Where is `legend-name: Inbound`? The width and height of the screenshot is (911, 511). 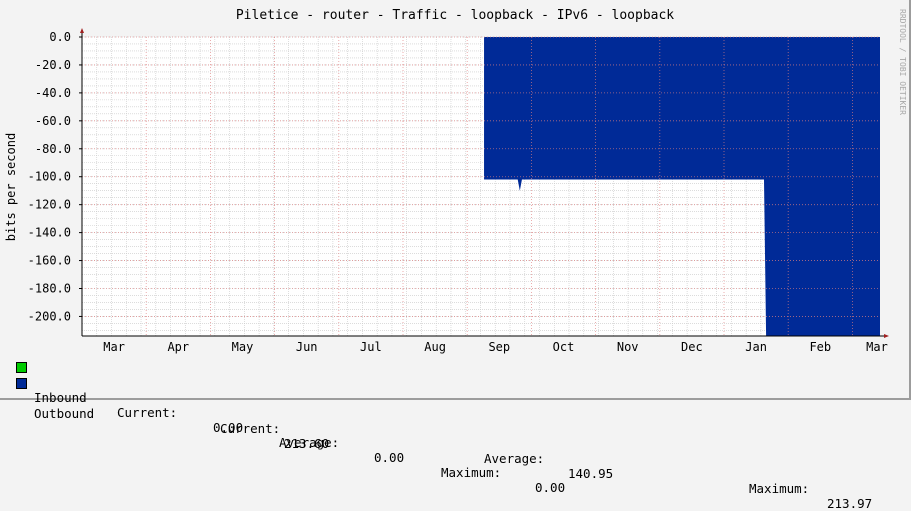 legend-name: Inbound is located at coordinates (60, 397).